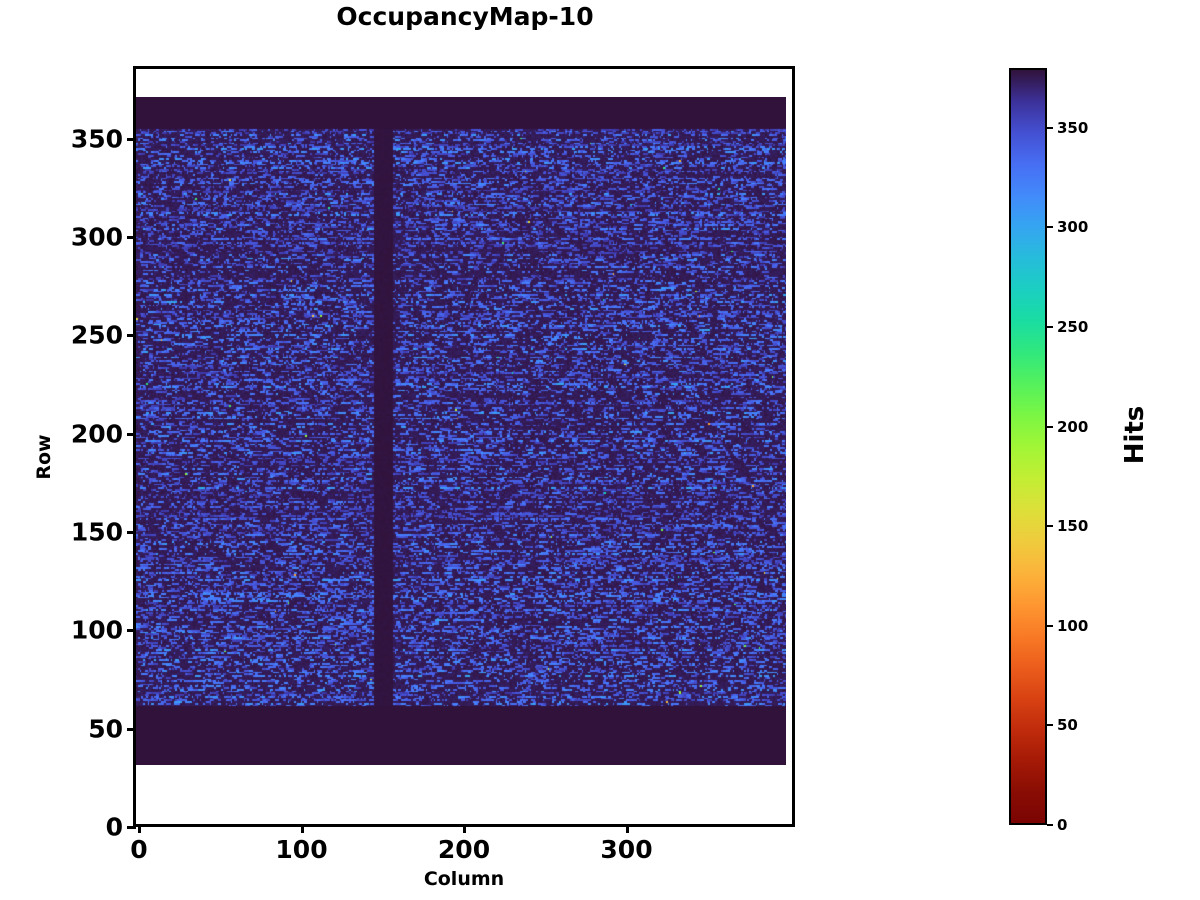  Describe the element at coordinates (1073, 625) in the screenshot. I see `colorbar-tick-label: 100` at that location.